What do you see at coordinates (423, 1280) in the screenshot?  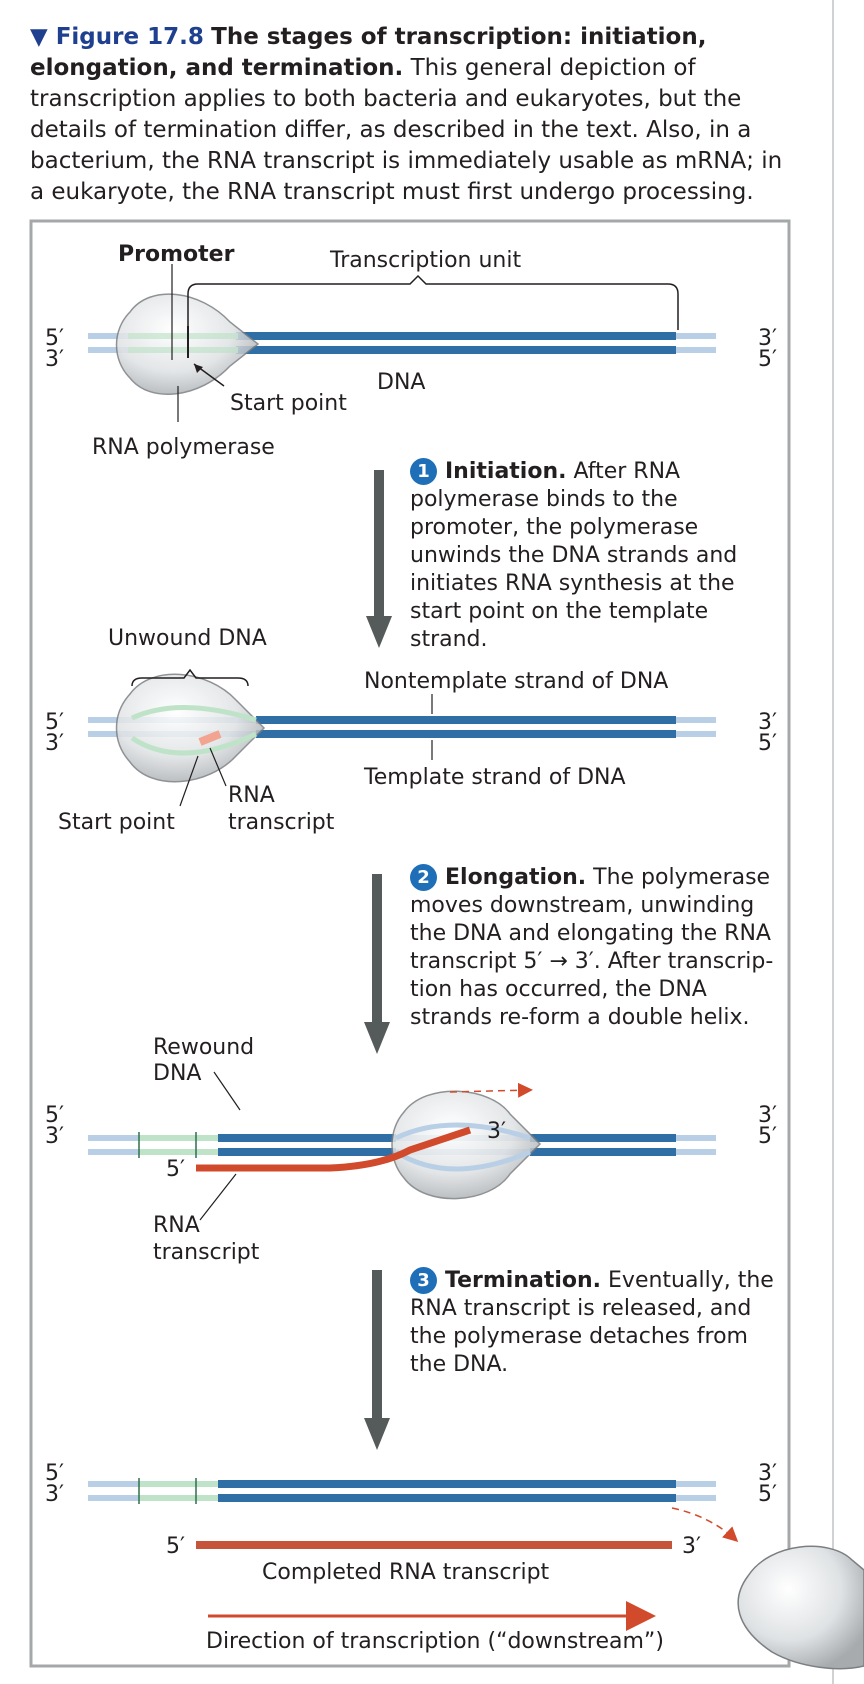 I see `step-number-badge: 3` at bounding box center [423, 1280].